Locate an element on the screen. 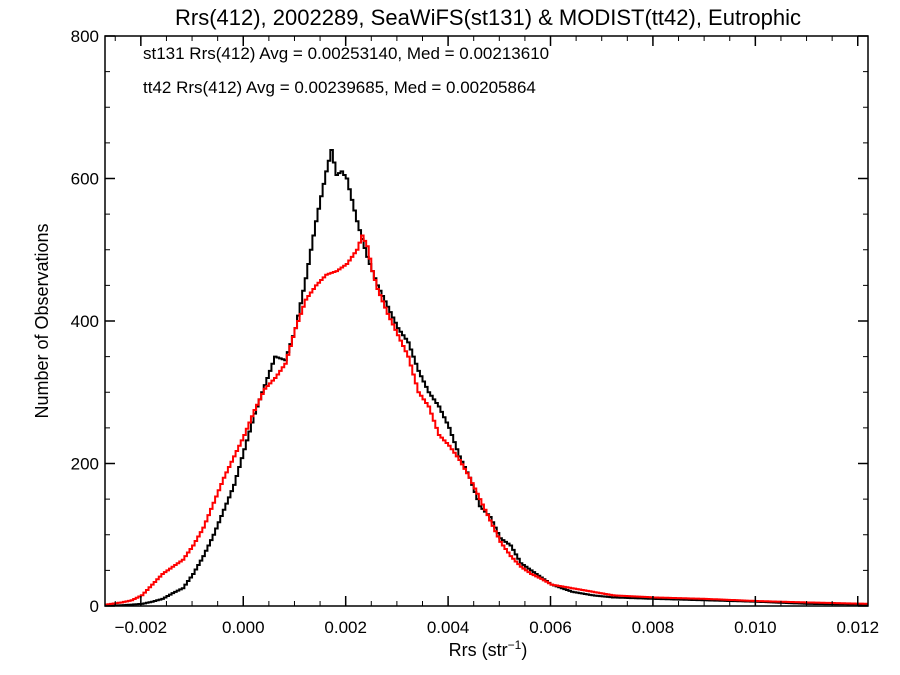 The image size is (900, 675). x-tick-label: 0.010 is located at coordinates (755, 627).